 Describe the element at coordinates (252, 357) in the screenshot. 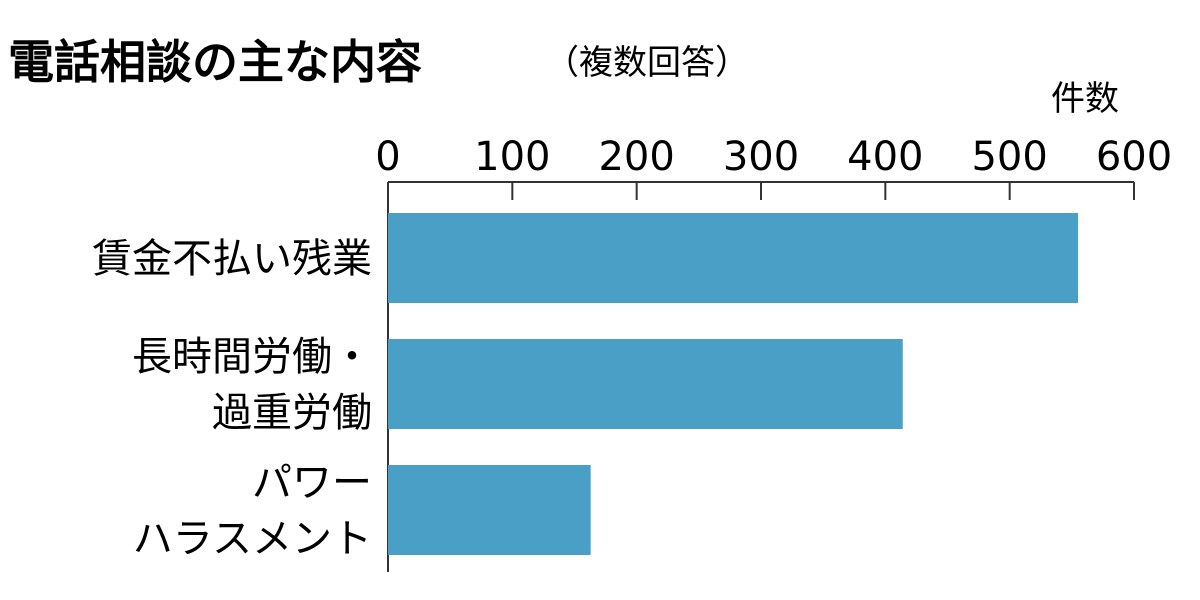

I see `category-label: 長時間労働・` at that location.